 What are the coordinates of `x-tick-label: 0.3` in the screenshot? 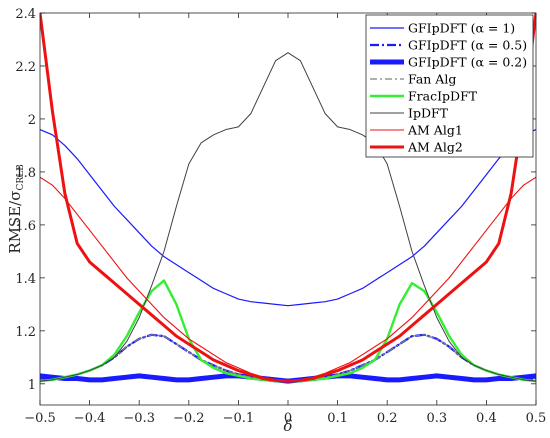 It's located at (436, 418).